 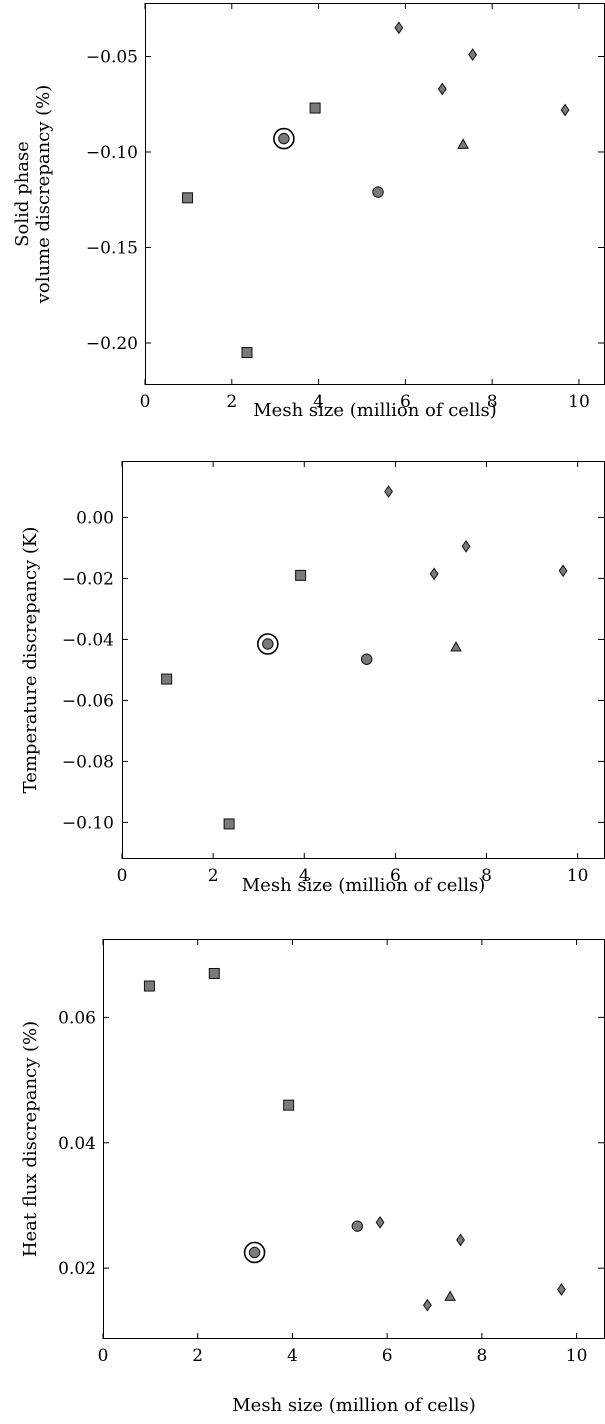 What do you see at coordinates (22, 194) in the screenshot?
I see `y-axis-title: Solid phase` at bounding box center [22, 194].